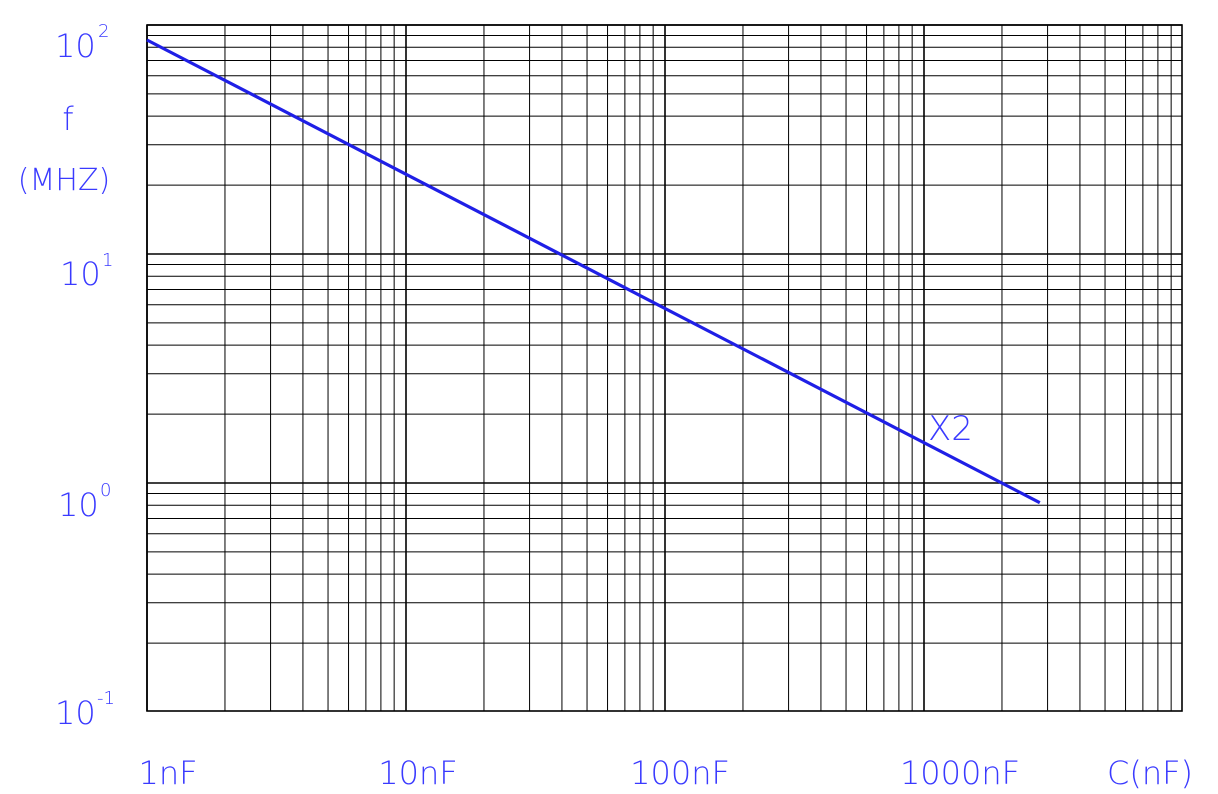 The width and height of the screenshot is (1218, 794). I want to click on y-tick-label-0.1: 10 -1, so click(85, 710).